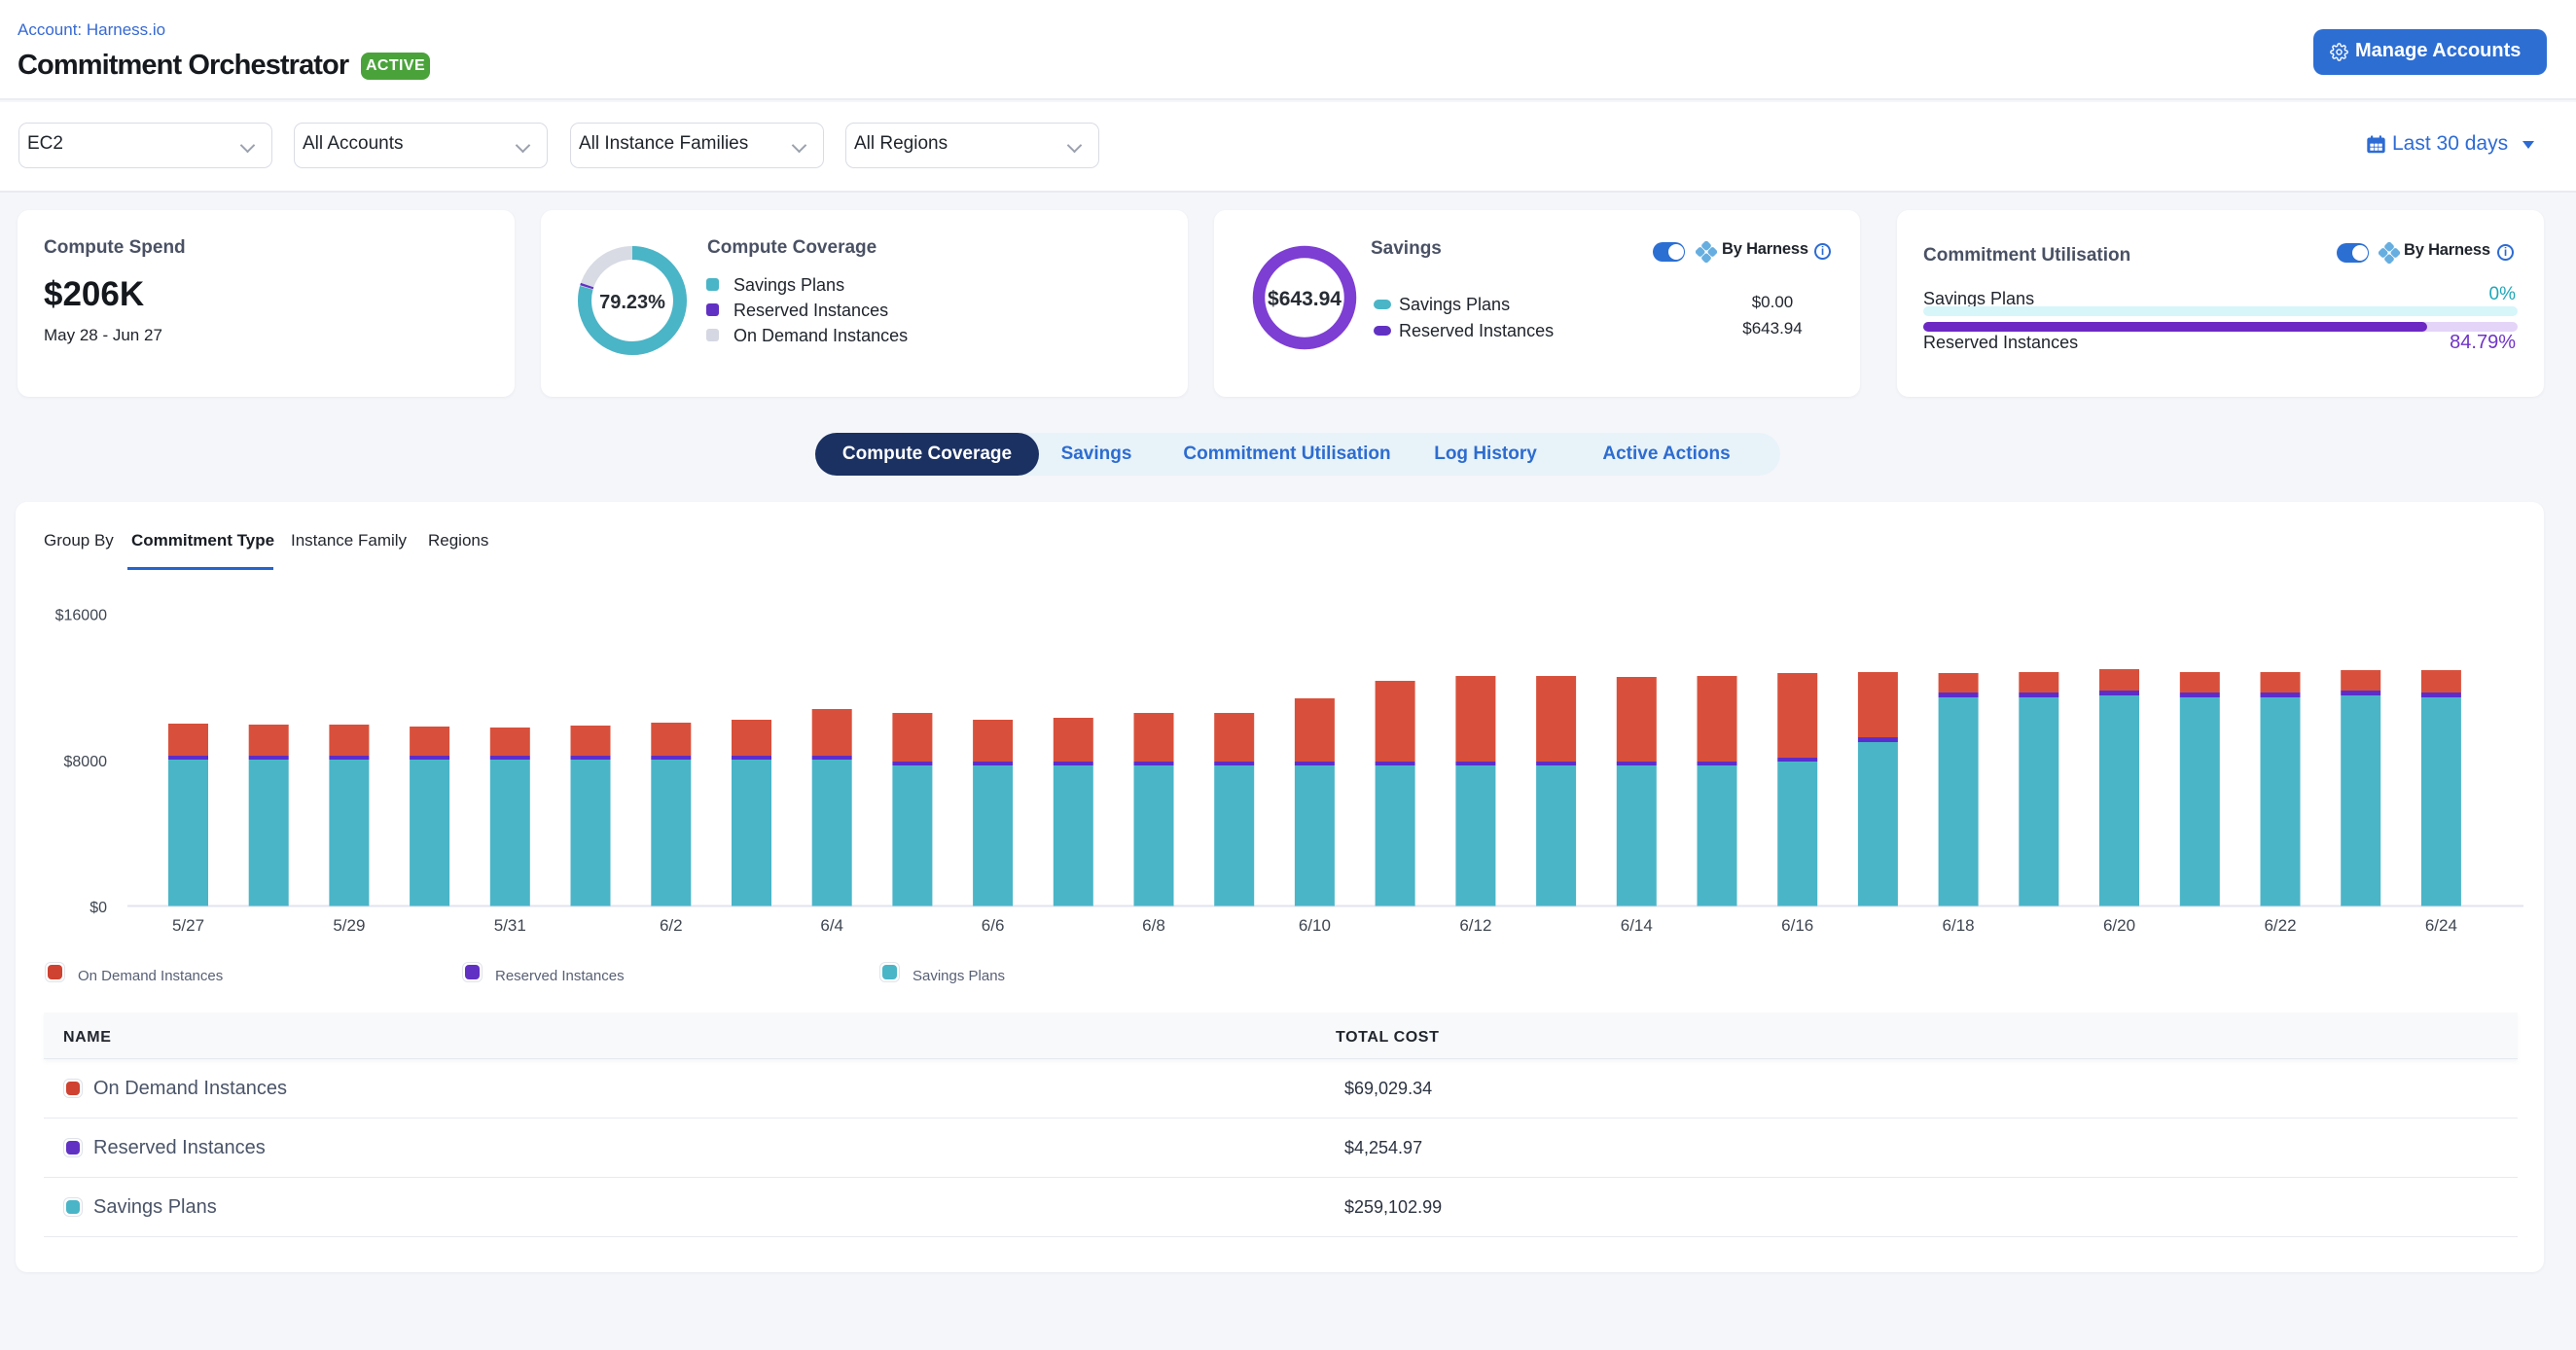  What do you see at coordinates (1305, 299) in the screenshot?
I see `svg-text: $643.94` at bounding box center [1305, 299].